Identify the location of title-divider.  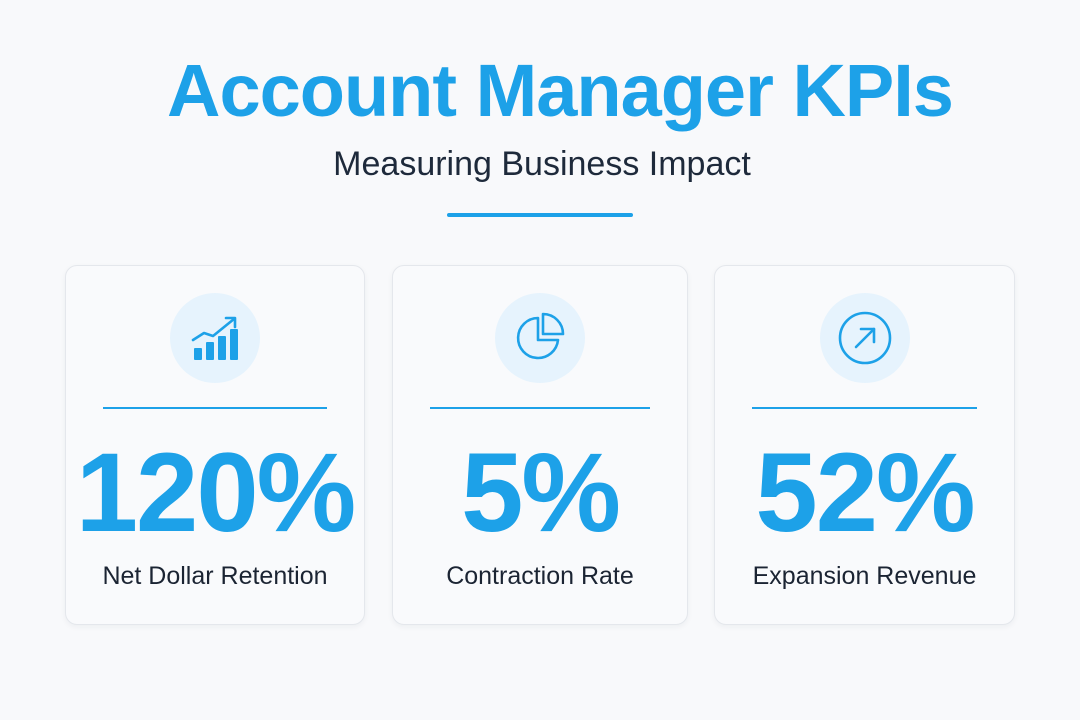
(540, 215).